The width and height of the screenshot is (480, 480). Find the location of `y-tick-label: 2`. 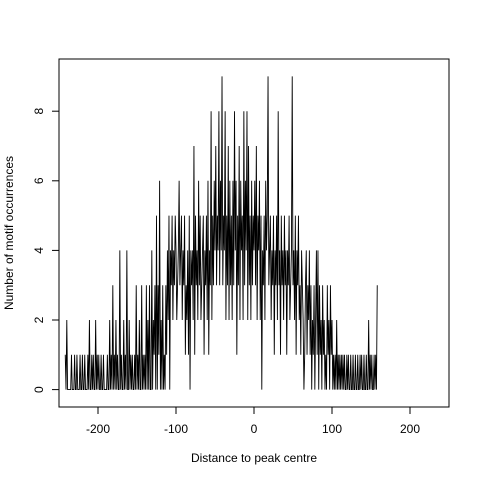

y-tick-label: 2 is located at coordinates (39, 319).